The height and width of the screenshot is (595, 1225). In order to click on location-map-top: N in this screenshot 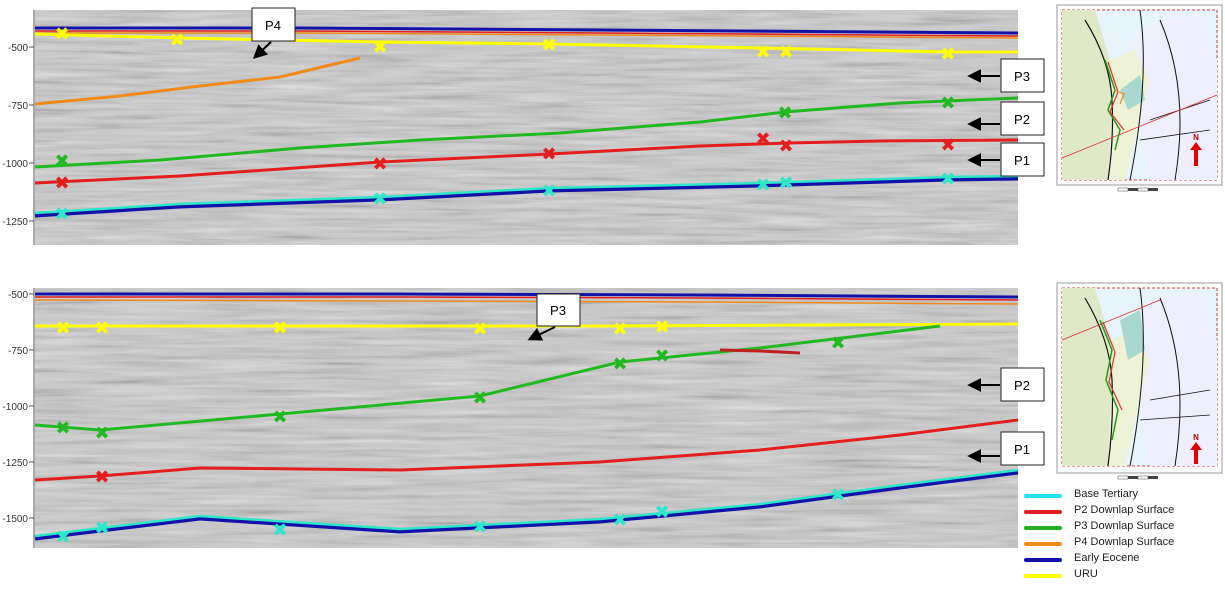, I will do `click(1139, 98)`.